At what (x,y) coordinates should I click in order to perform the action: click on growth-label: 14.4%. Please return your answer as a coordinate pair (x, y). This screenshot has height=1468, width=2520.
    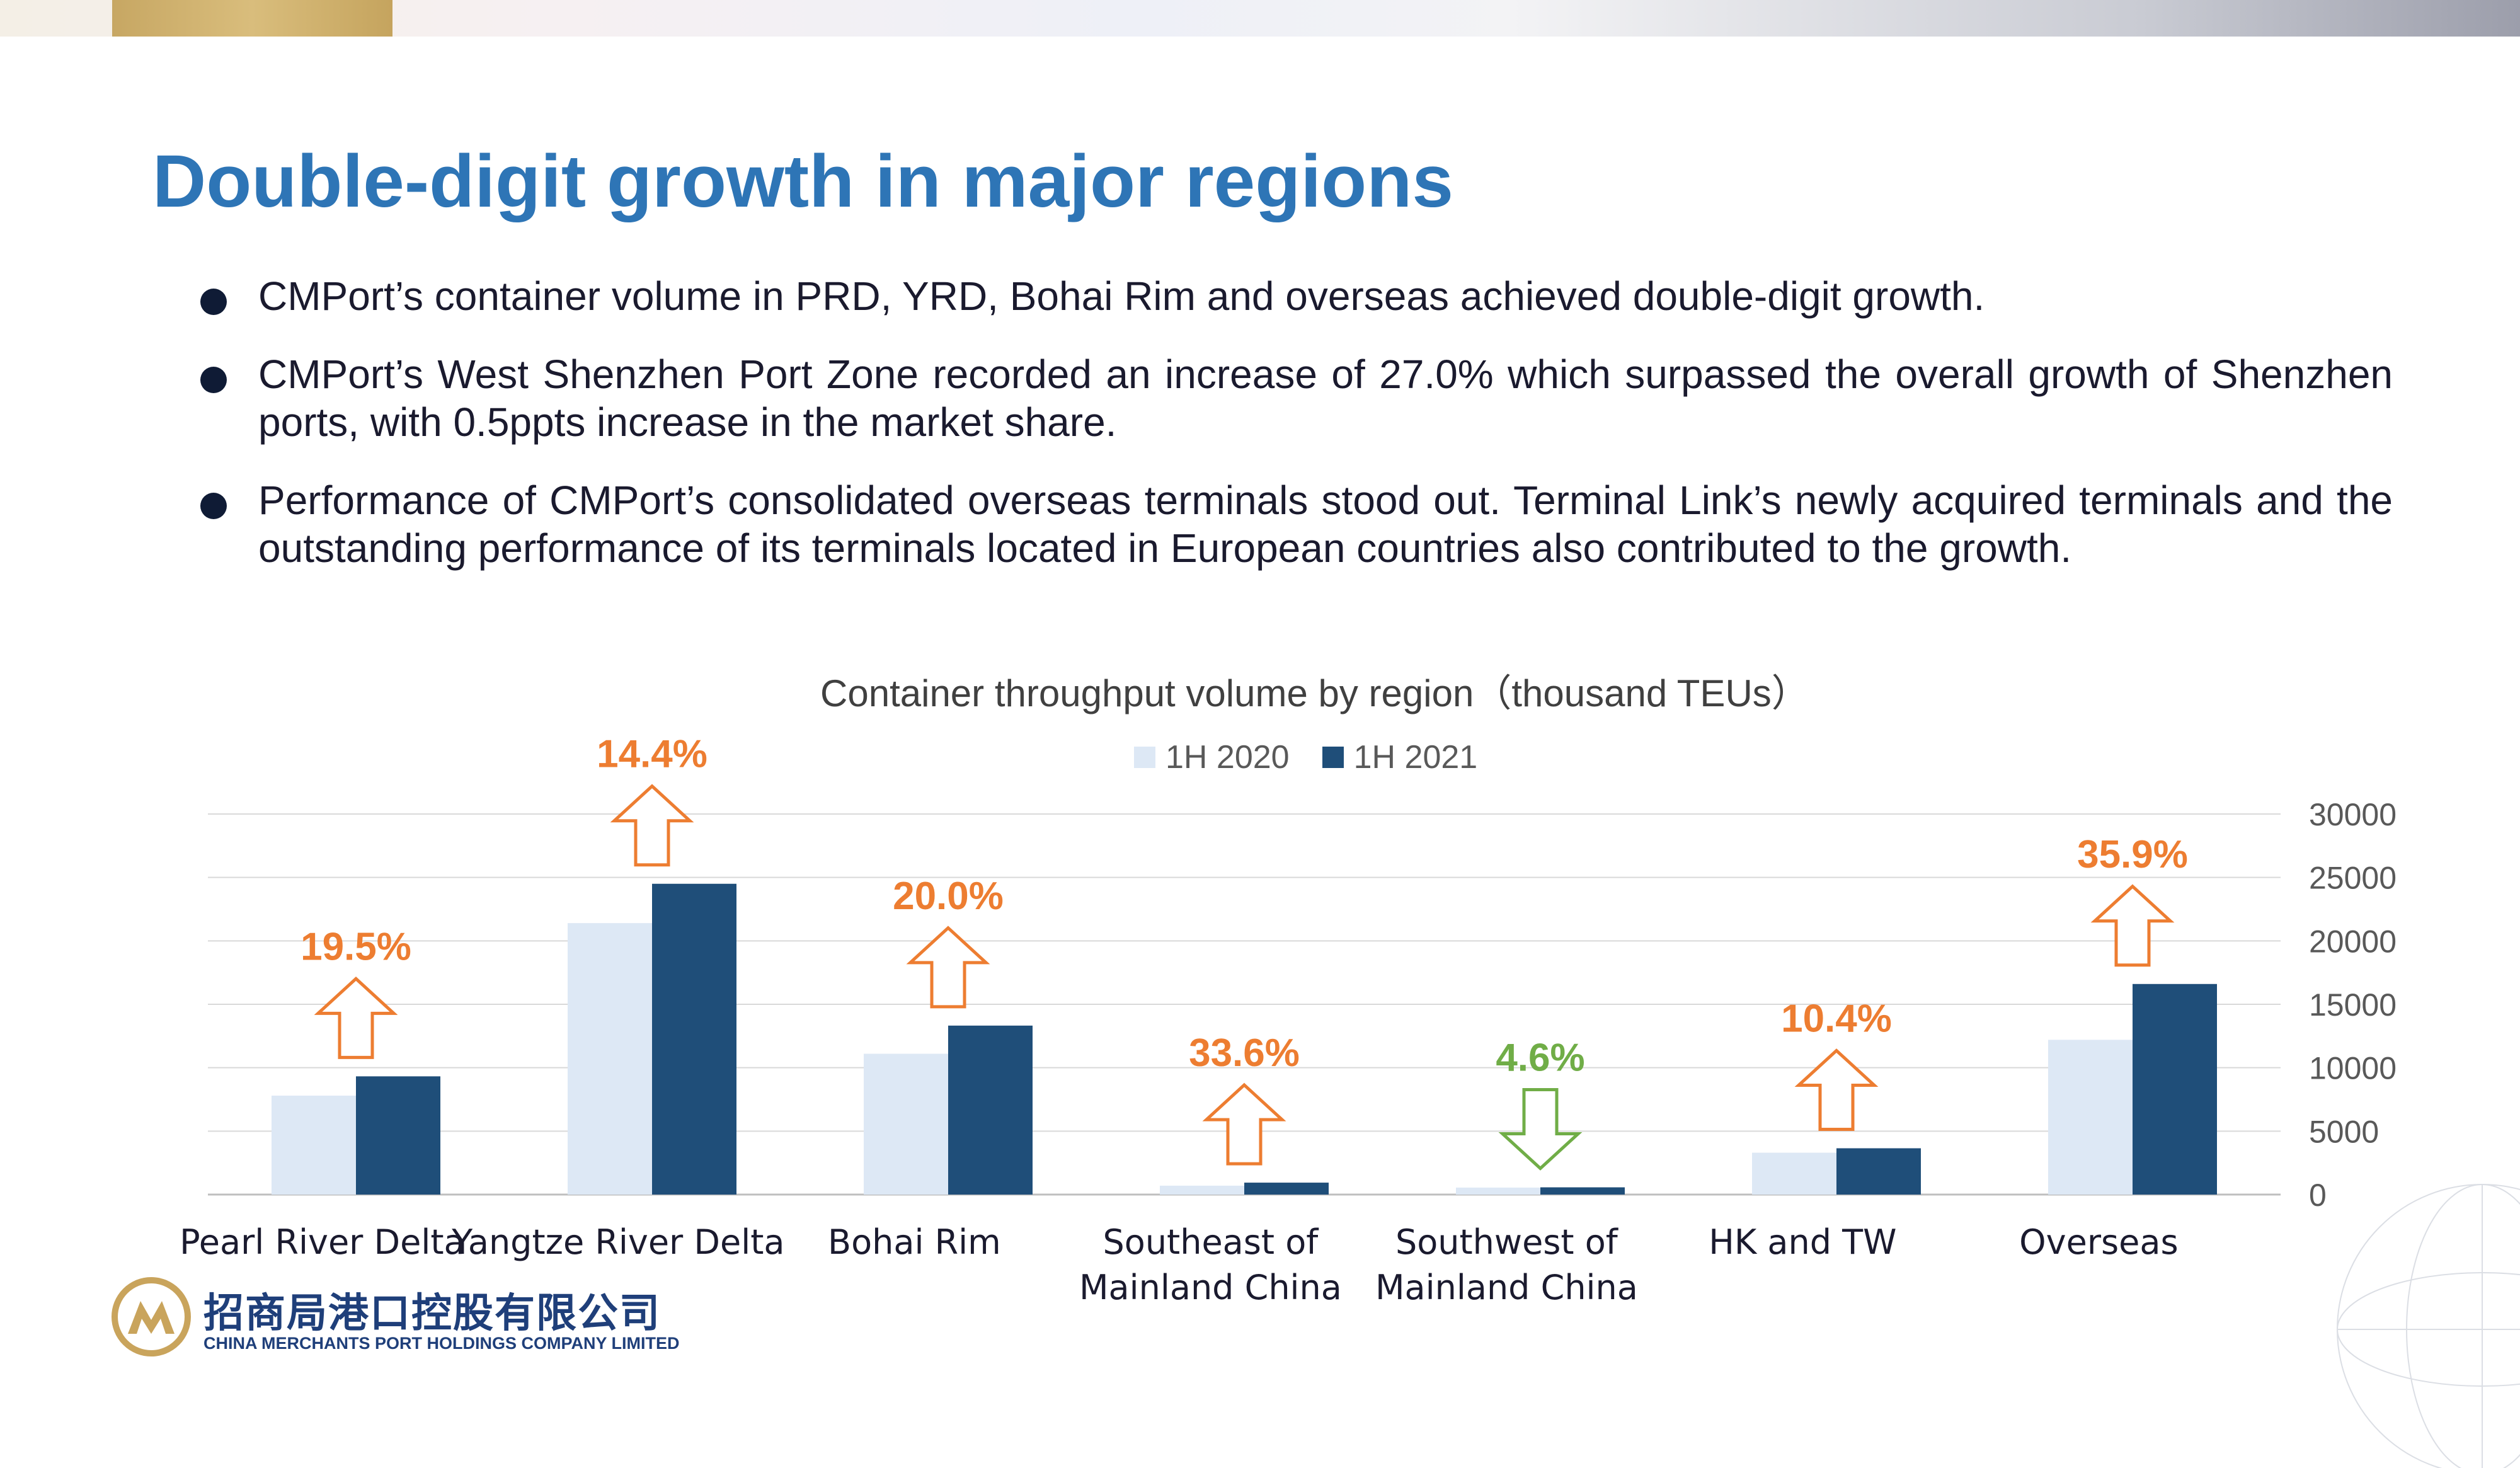
    Looking at the image, I should click on (652, 754).